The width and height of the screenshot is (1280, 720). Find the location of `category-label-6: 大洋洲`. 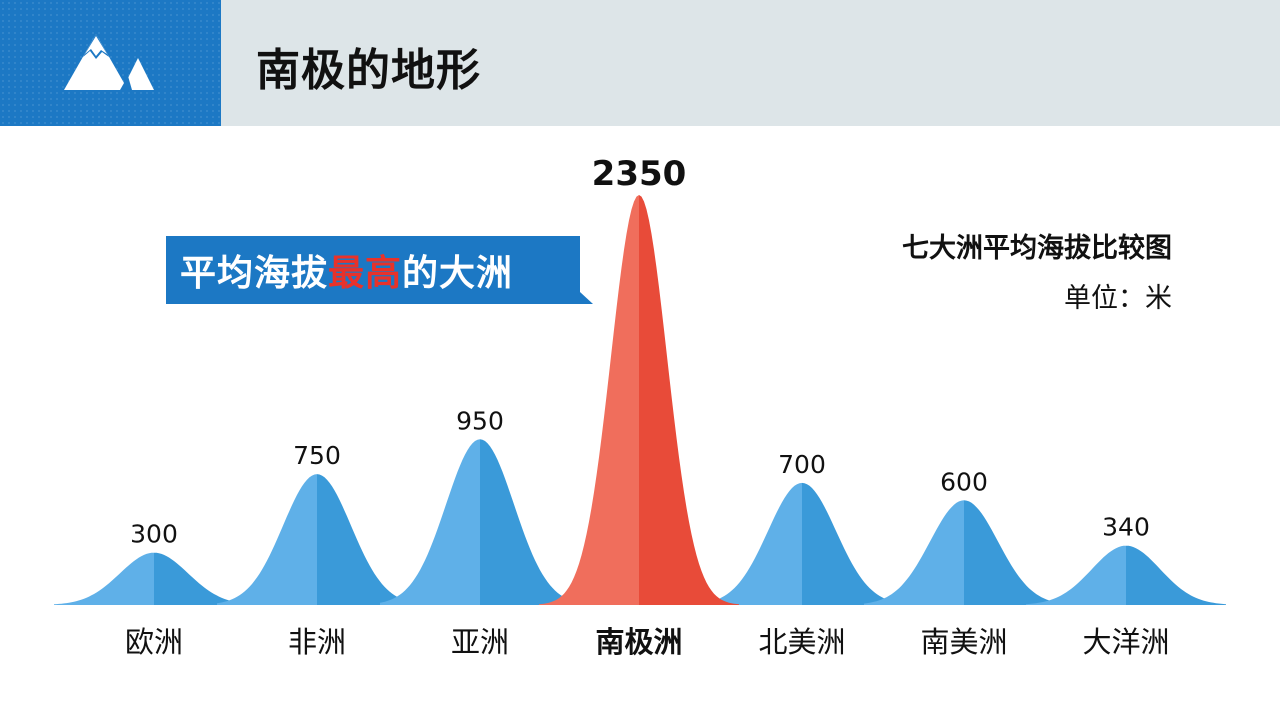

category-label-6: 大洋洲 is located at coordinates (1125, 642).